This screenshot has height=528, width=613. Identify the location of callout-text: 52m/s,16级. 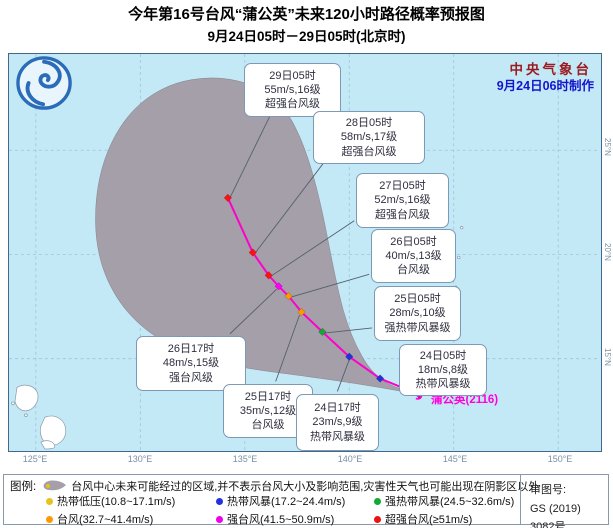
(402, 200).